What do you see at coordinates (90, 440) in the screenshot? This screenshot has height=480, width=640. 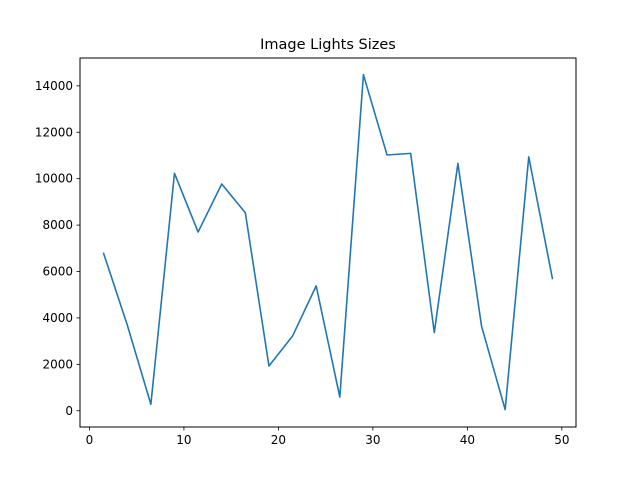 I see `x-tick-label: 0` at bounding box center [90, 440].